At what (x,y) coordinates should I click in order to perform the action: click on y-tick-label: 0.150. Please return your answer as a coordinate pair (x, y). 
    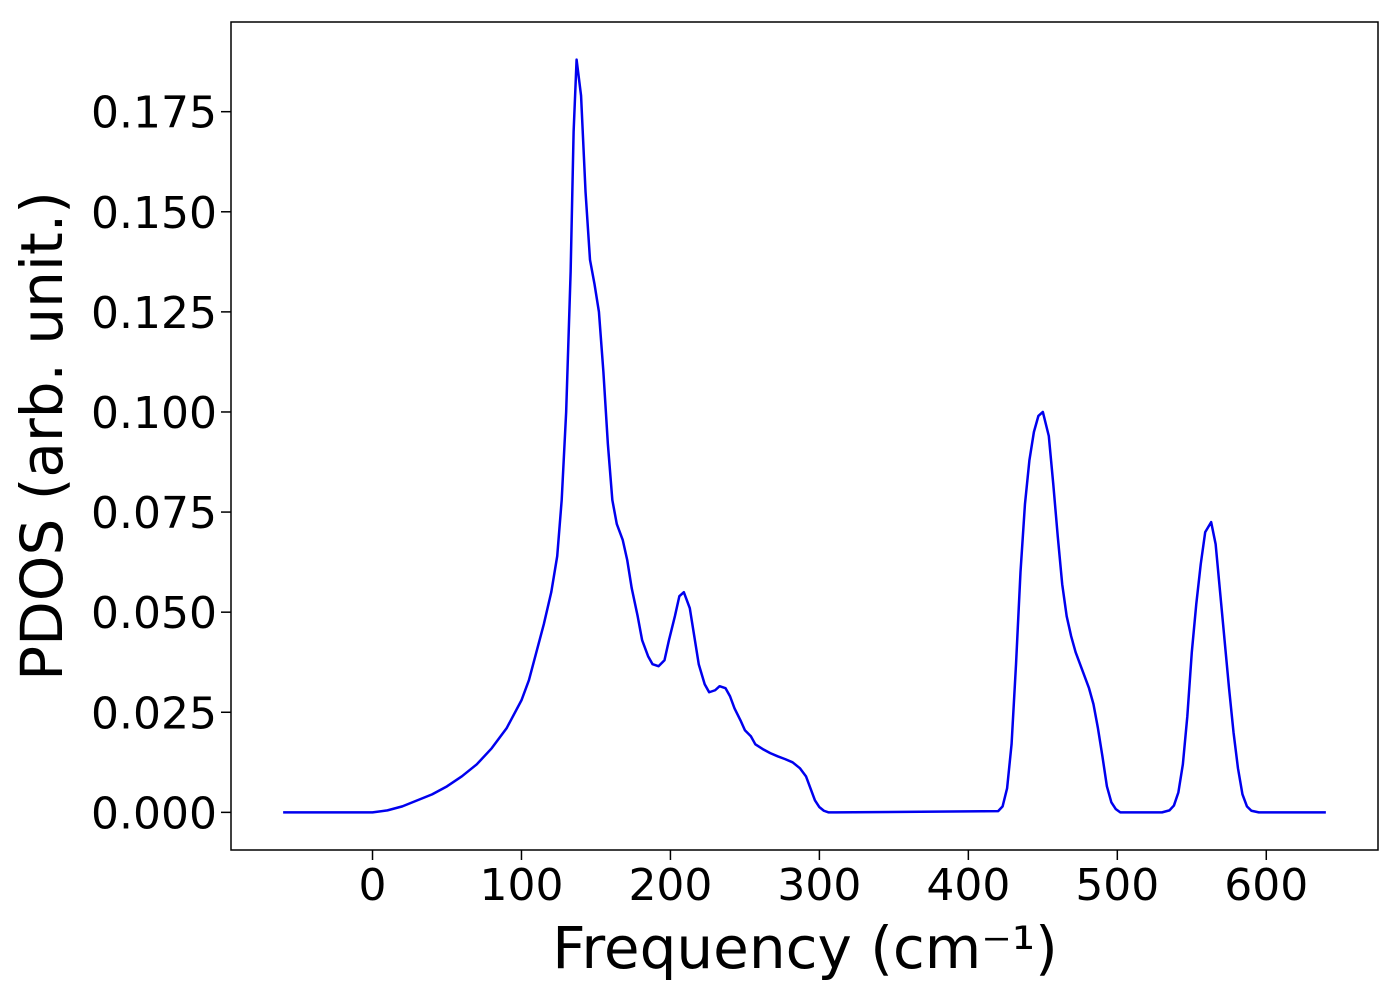
    Looking at the image, I should click on (154, 213).